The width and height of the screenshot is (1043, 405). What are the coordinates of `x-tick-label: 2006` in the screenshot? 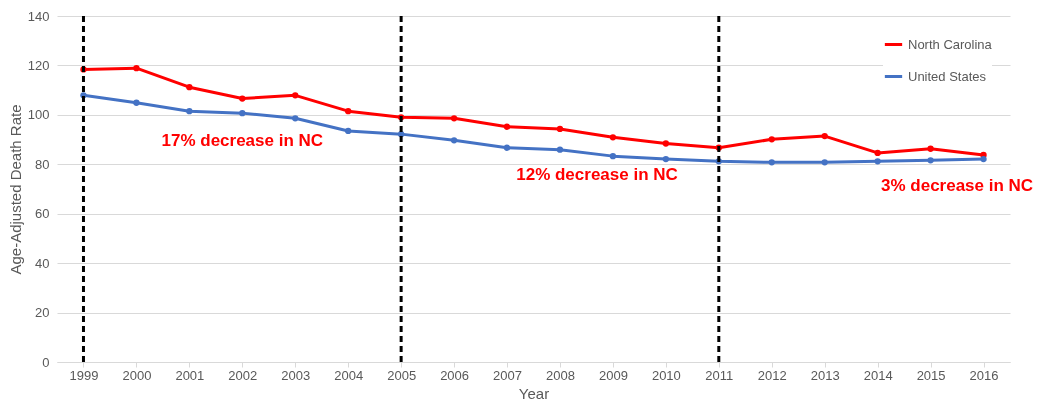 It's located at (455, 375).